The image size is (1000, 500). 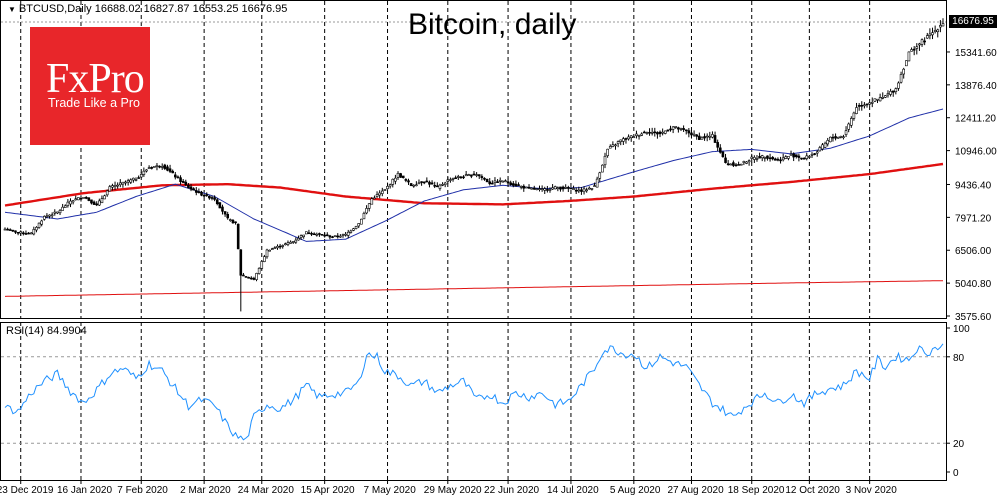 I want to click on rsi-tick-label: 80, so click(x=959, y=358).